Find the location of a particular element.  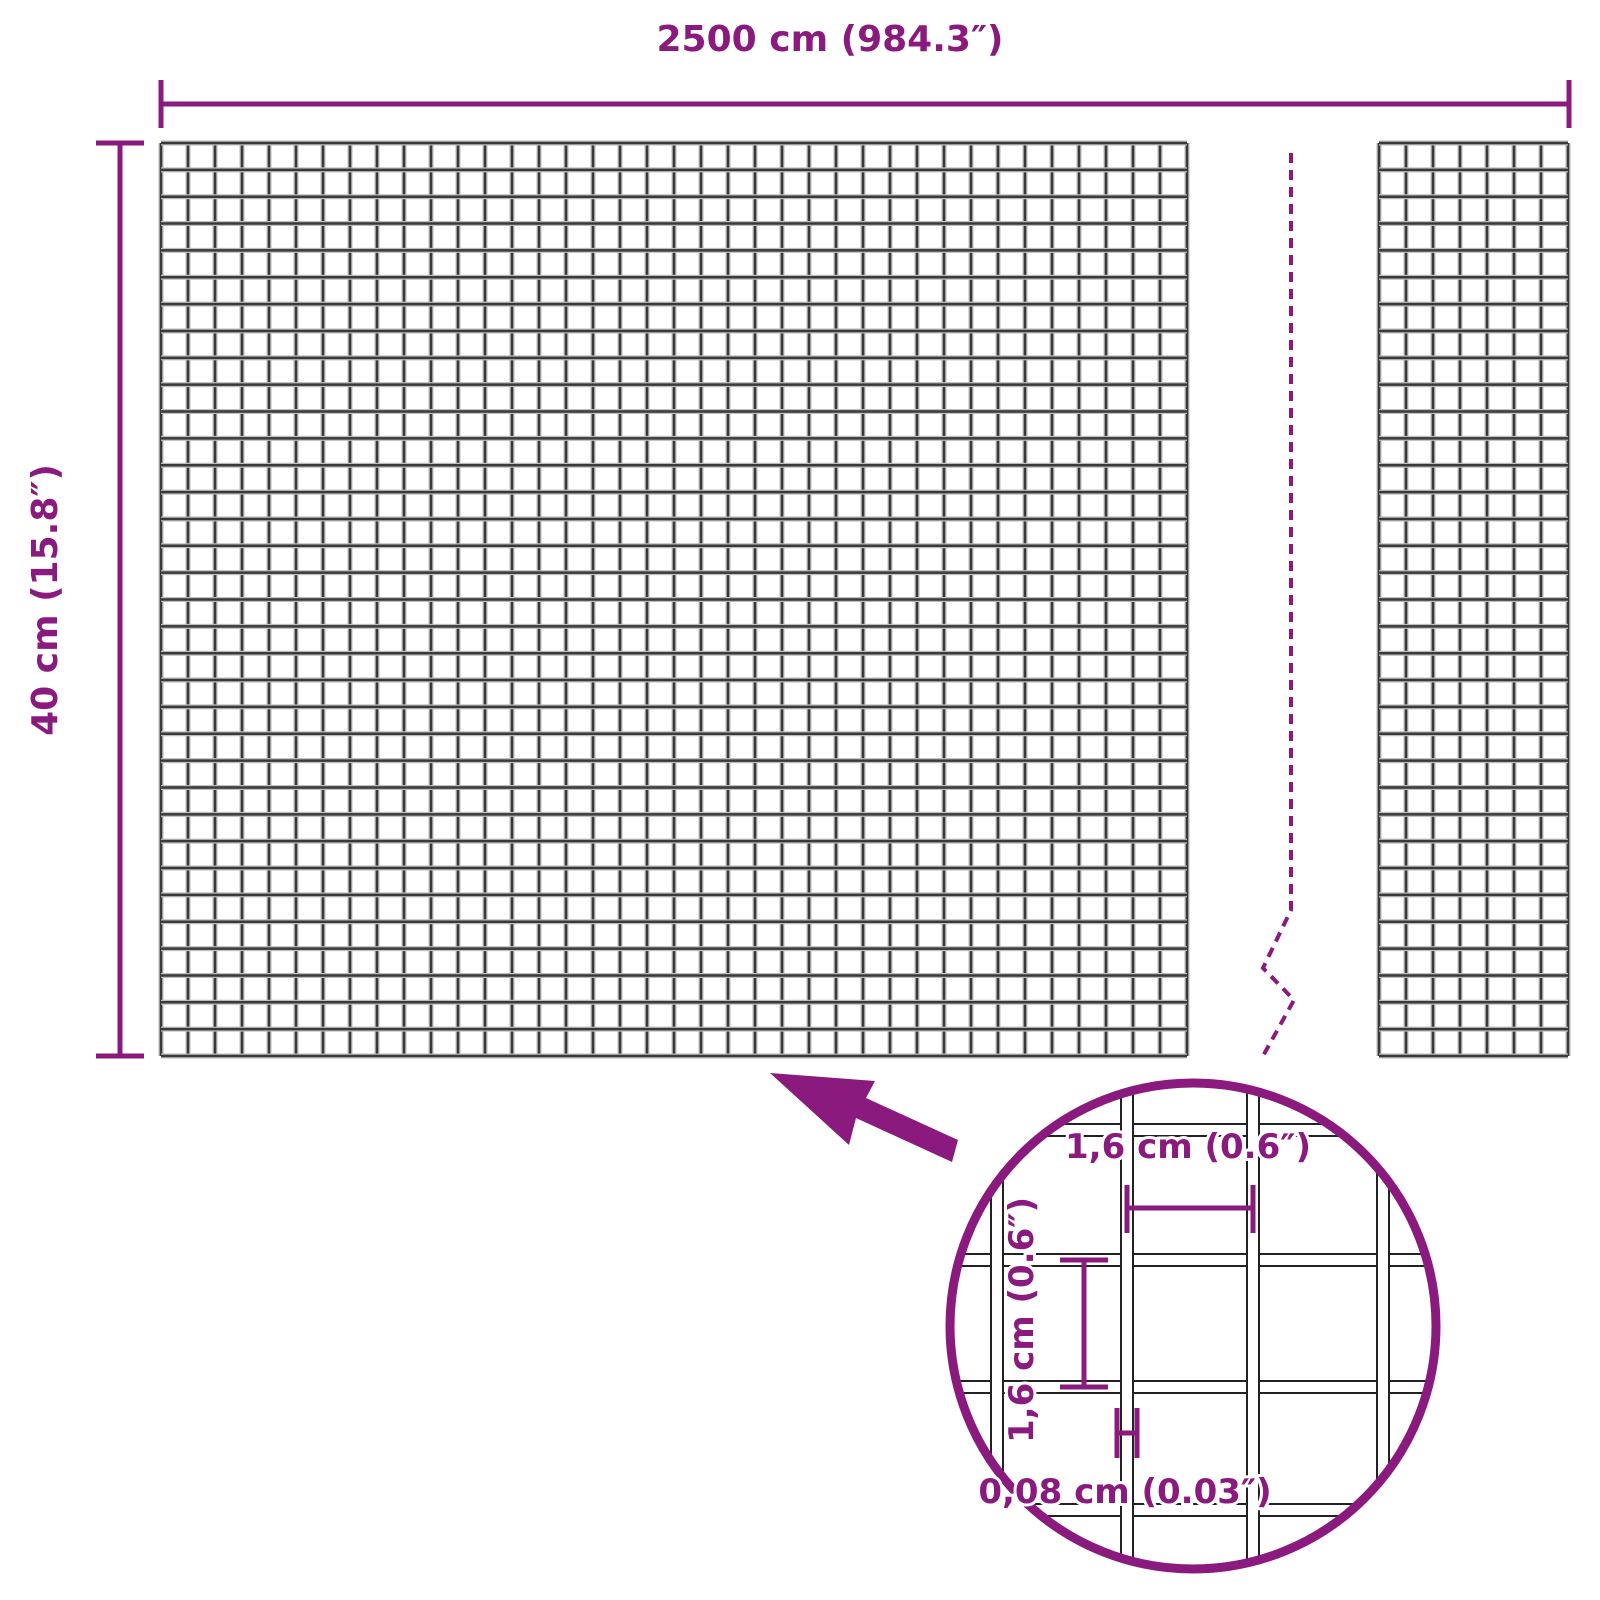

mesh-panel-end is located at coordinates (1473, 599).